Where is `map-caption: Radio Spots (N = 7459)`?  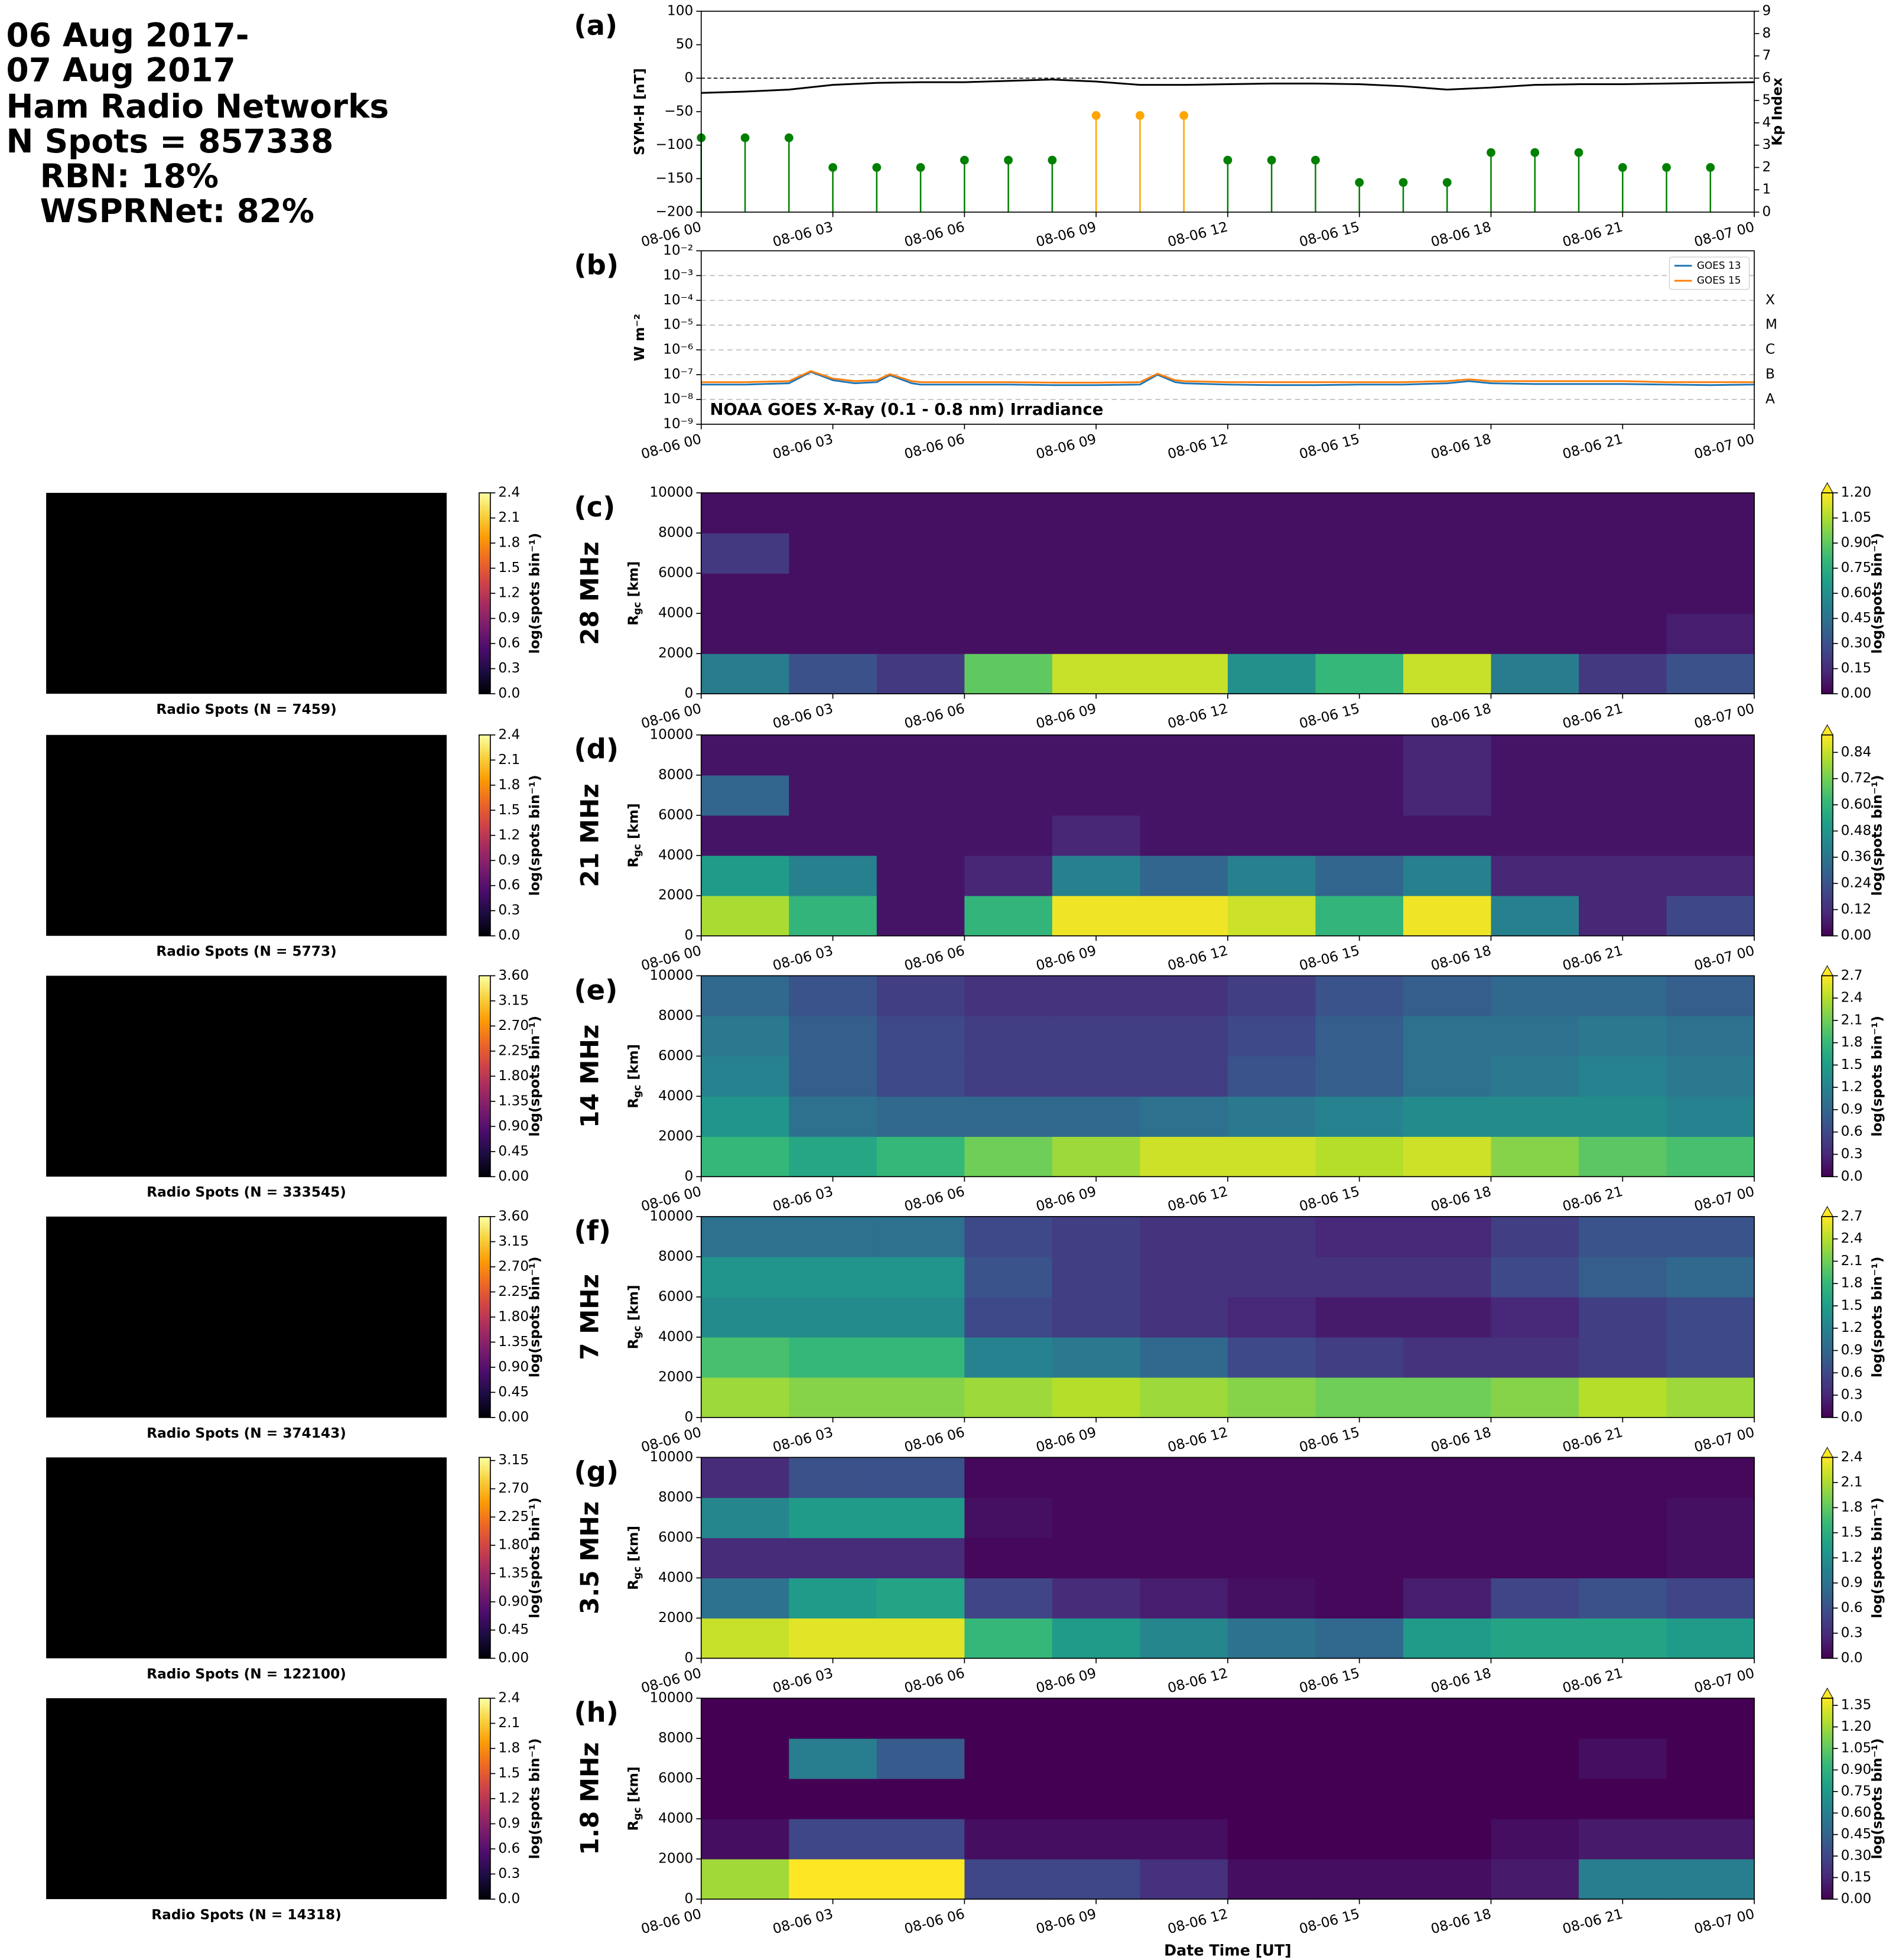 map-caption: Radio Spots (N = 7459) is located at coordinates (246, 709).